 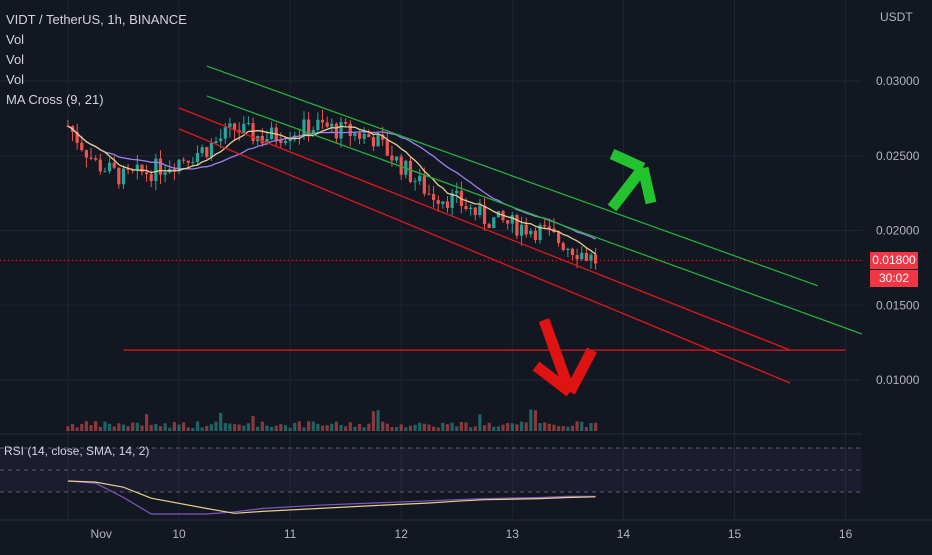 What do you see at coordinates (55, 99) in the screenshot?
I see `indicator-ma-cross: MA Cross (9, 21)` at bounding box center [55, 99].